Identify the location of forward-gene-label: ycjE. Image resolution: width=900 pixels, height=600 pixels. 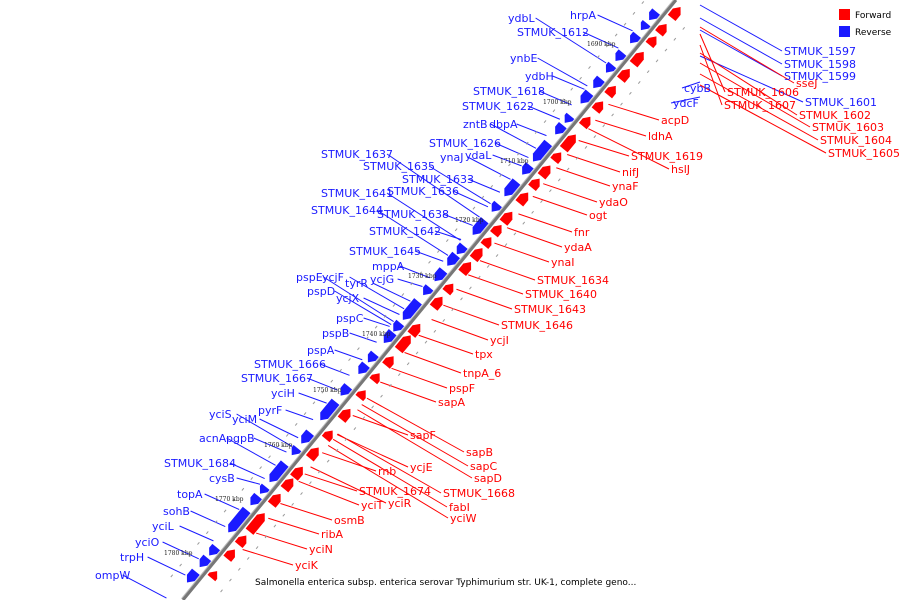
(421, 467).